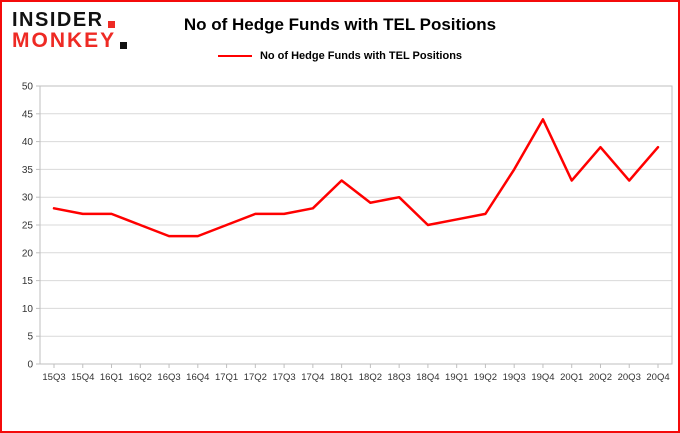 The width and height of the screenshot is (680, 433). Describe the element at coordinates (427, 377) in the screenshot. I see `x-tick-label: 18Q4` at that location.